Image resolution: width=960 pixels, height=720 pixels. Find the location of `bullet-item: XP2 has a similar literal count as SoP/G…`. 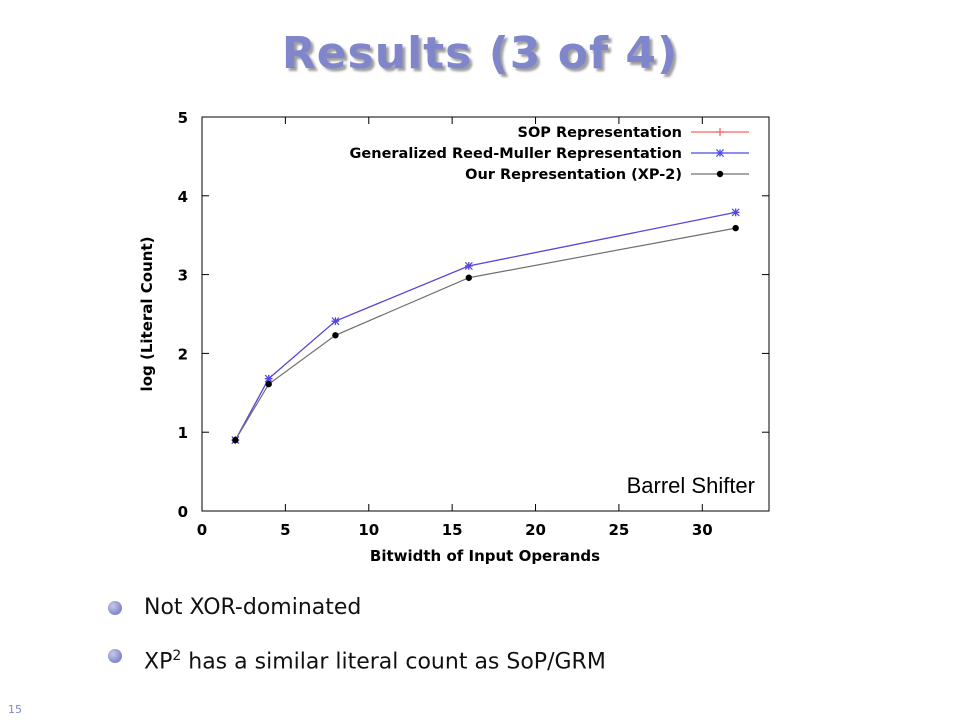

bullet-item: XP2 has a similar literal count as SoP/G… is located at coordinates (357, 662).